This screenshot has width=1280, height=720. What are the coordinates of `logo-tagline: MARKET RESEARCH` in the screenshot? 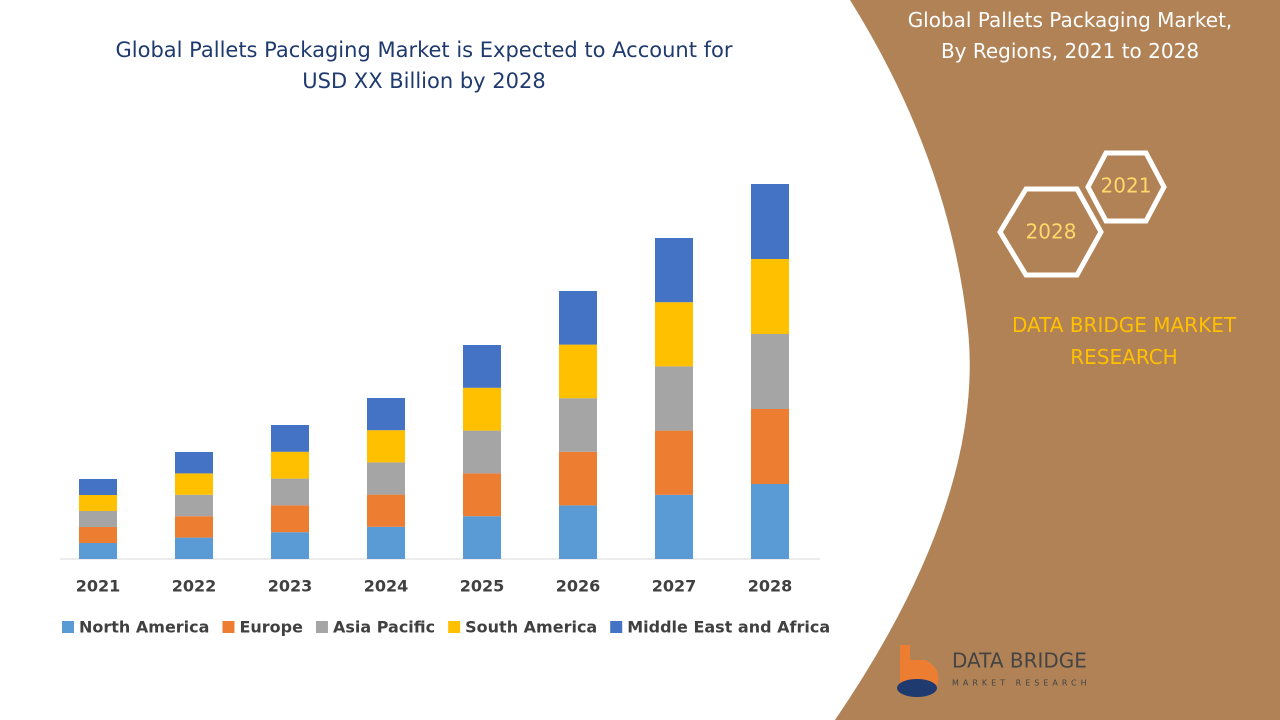 It's located at (1021, 683).